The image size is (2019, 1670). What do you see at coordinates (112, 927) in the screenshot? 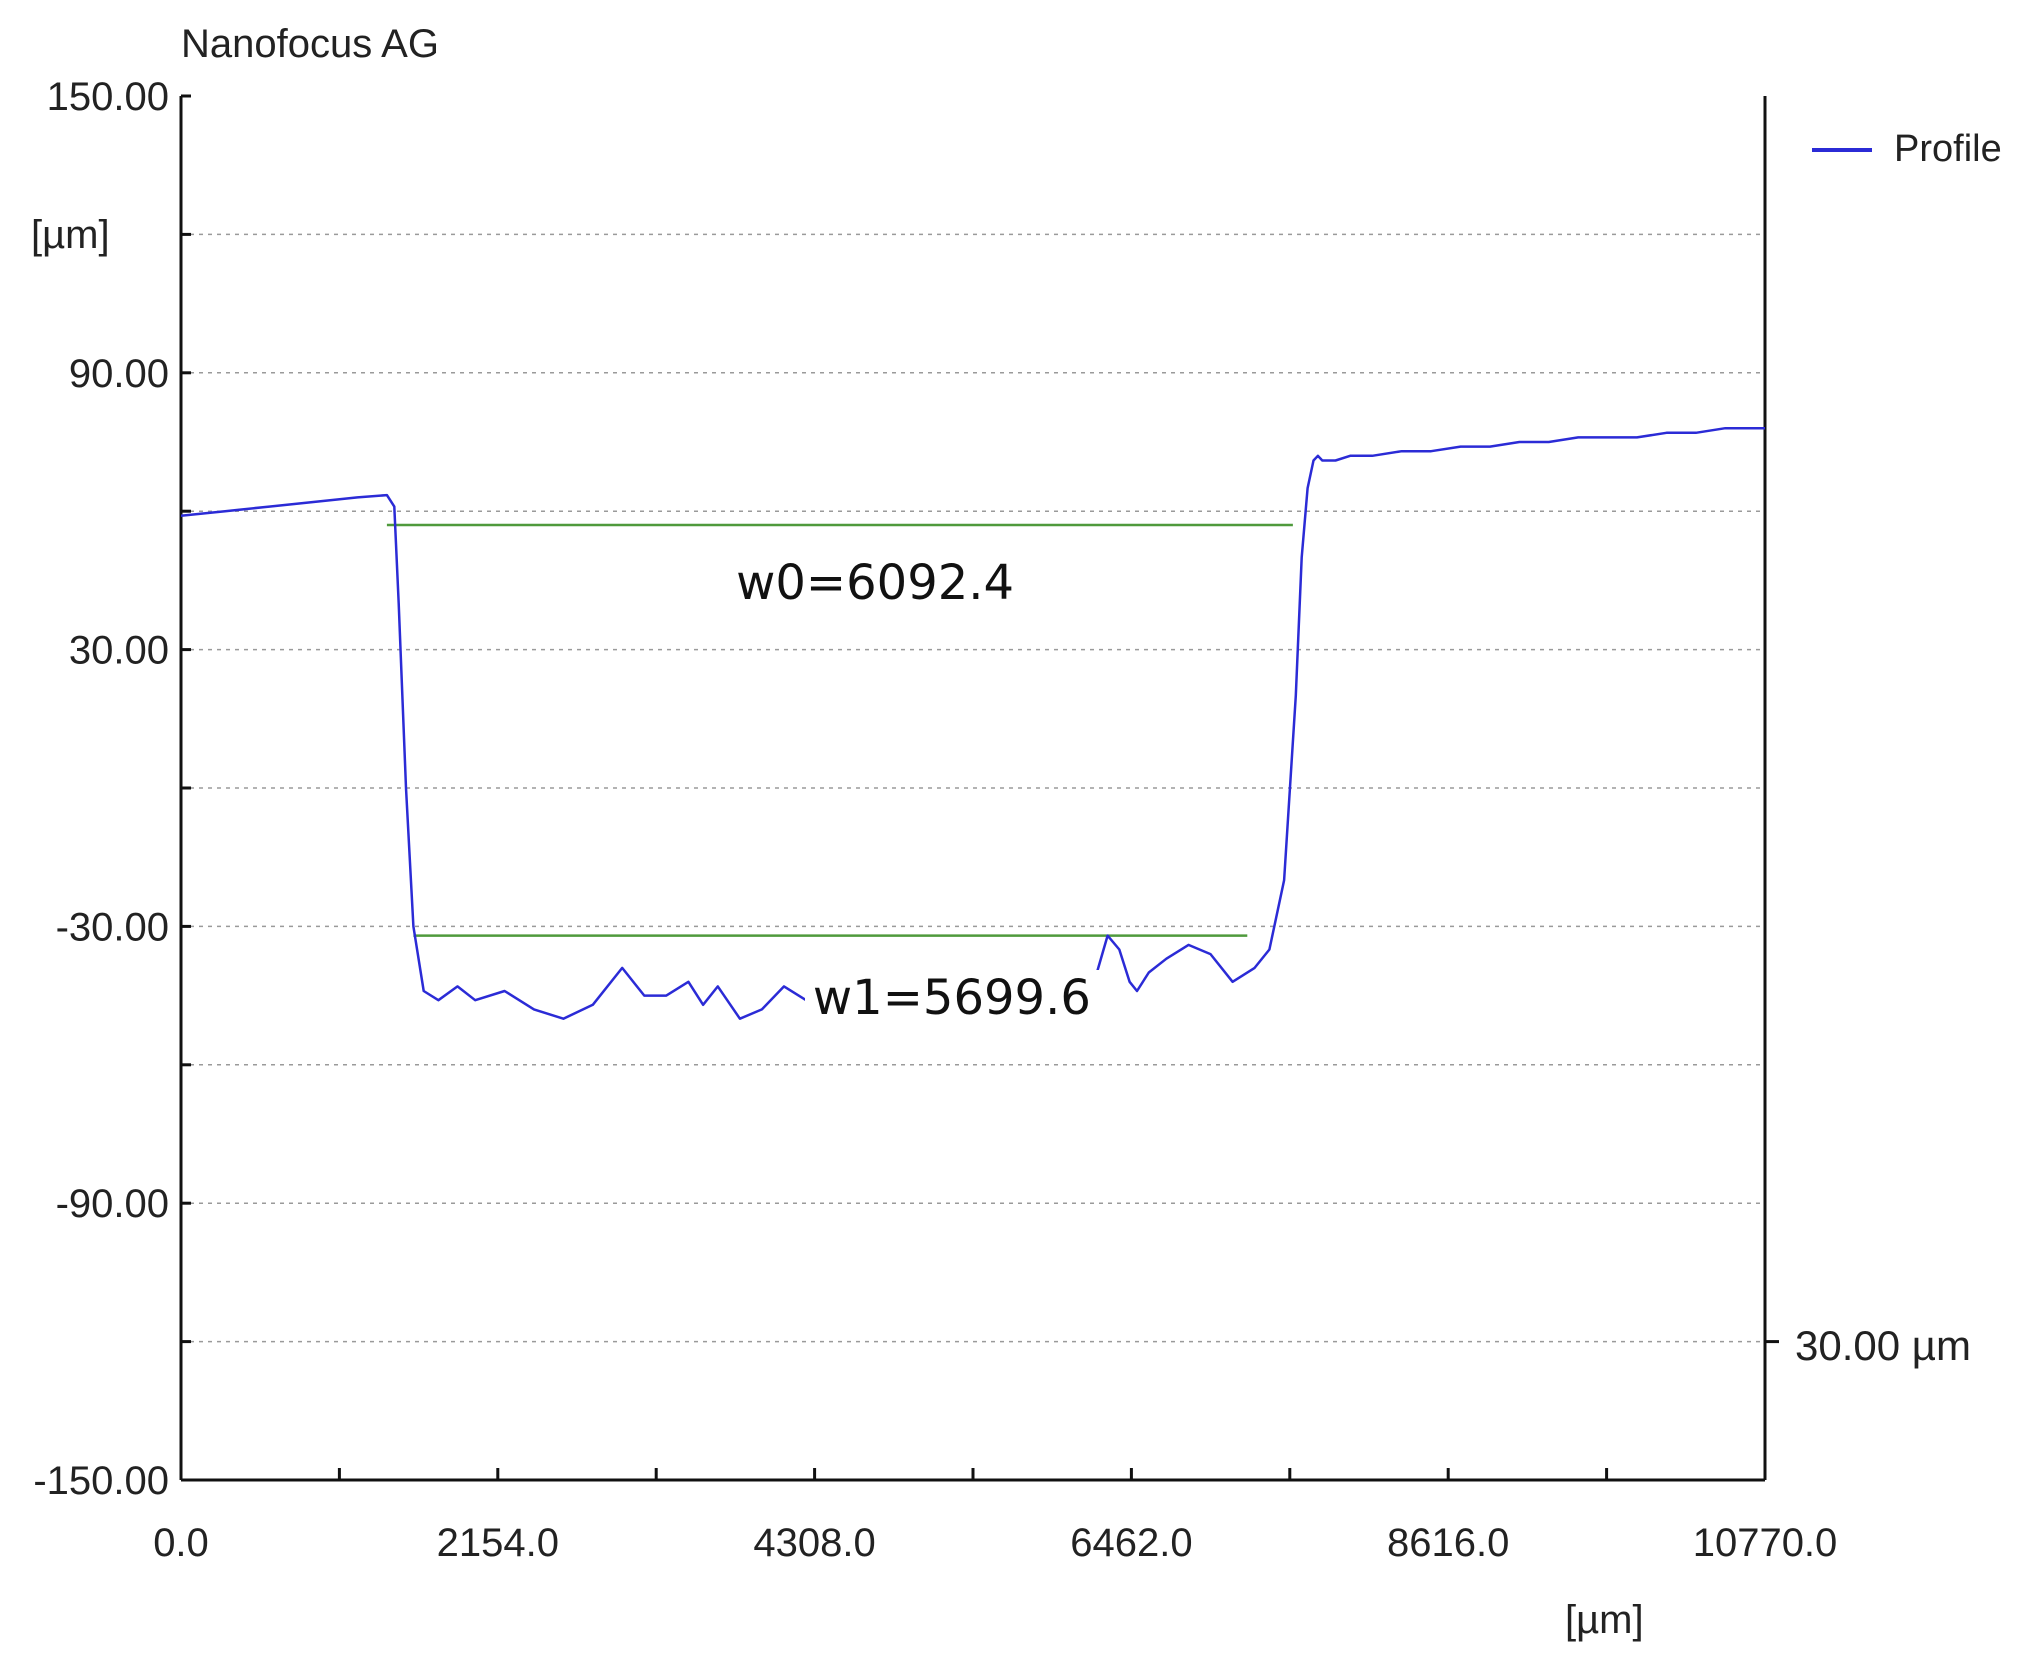
I see `y-tick-label: -30.00` at bounding box center [112, 927].